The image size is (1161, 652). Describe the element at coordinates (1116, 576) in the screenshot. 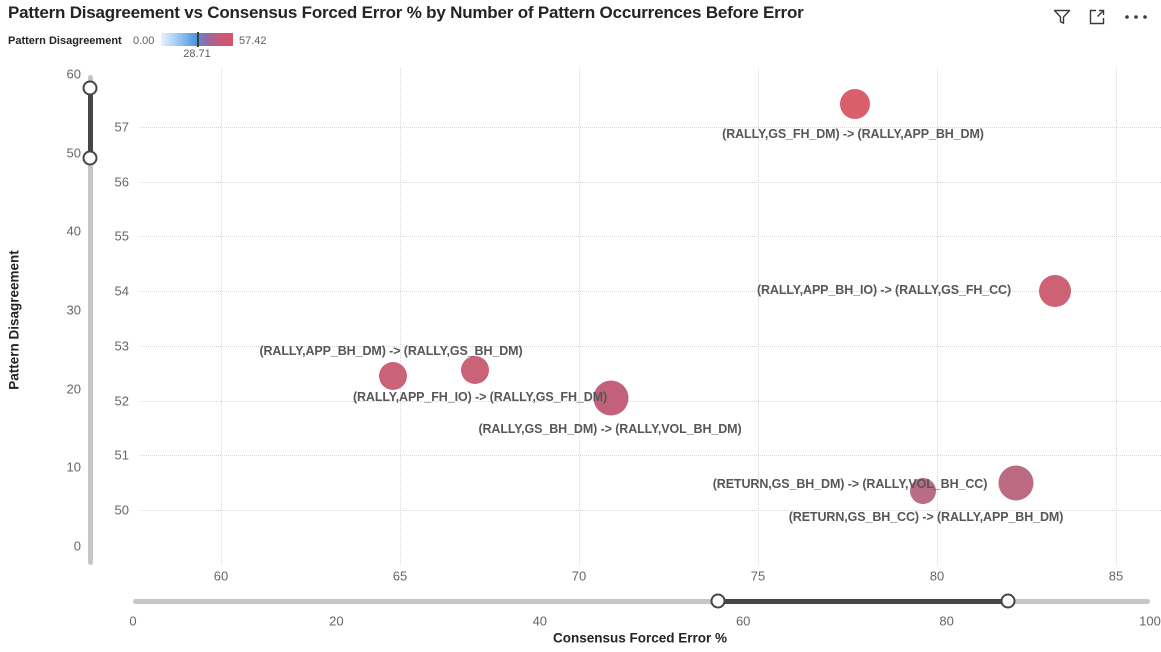

I see `x-axis-tick-label: 85` at that location.